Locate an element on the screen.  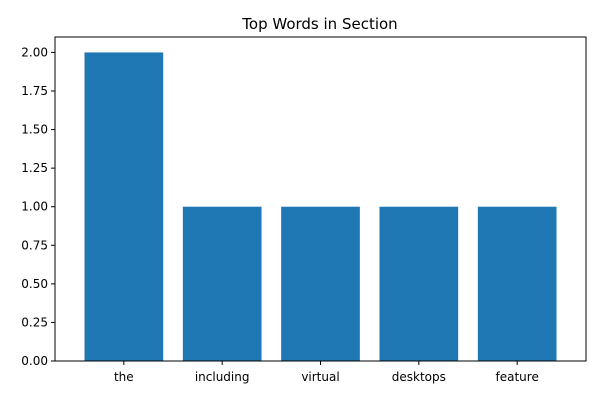
x-tick-label: including is located at coordinates (222, 377).